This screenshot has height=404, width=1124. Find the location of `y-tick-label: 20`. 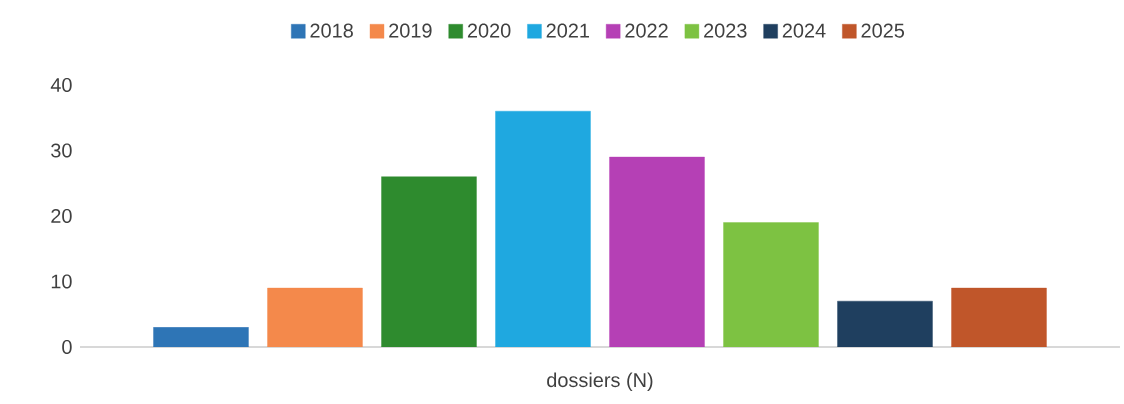

y-tick-label: 20 is located at coordinates (61, 216).